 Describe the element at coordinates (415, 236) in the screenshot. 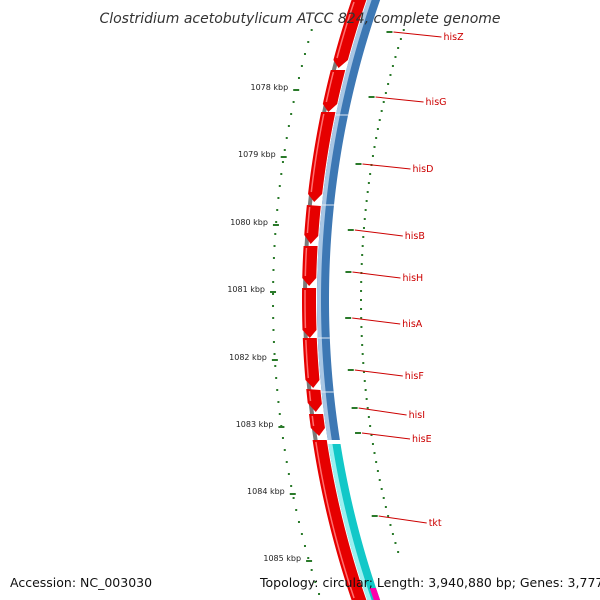

I see `gene-label-hisB: hisB` at that location.